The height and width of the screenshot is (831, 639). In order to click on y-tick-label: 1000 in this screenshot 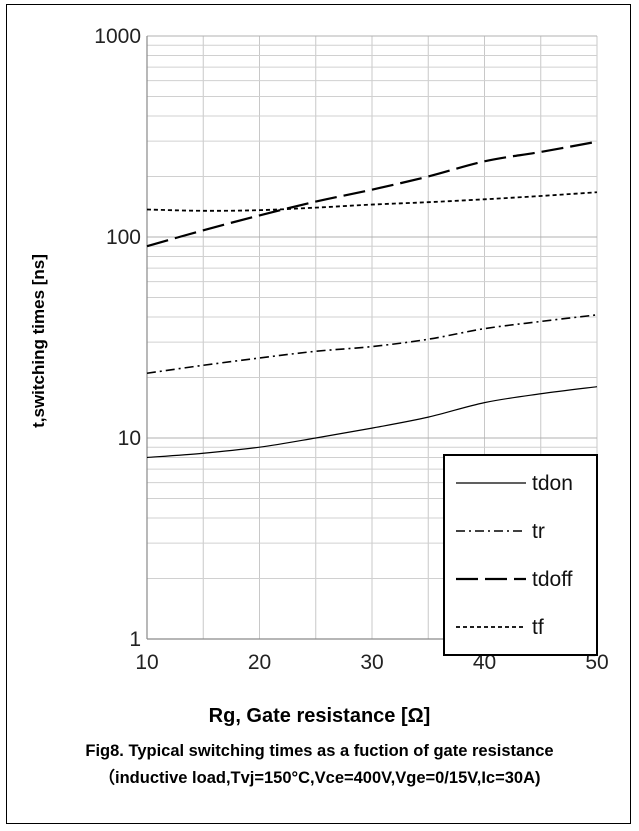, I will do `click(117, 36)`.